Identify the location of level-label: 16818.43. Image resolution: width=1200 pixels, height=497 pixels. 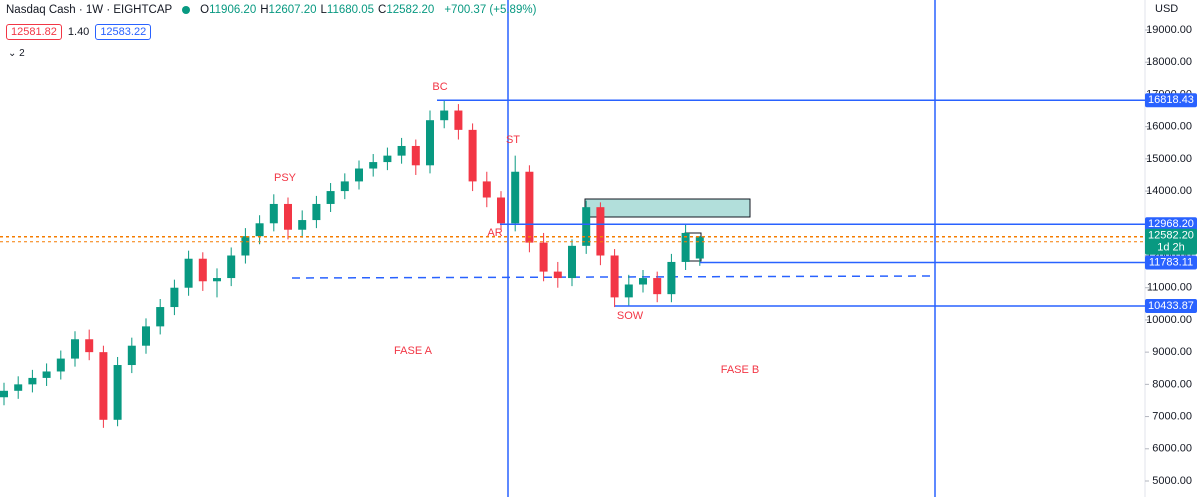
(1171, 100).